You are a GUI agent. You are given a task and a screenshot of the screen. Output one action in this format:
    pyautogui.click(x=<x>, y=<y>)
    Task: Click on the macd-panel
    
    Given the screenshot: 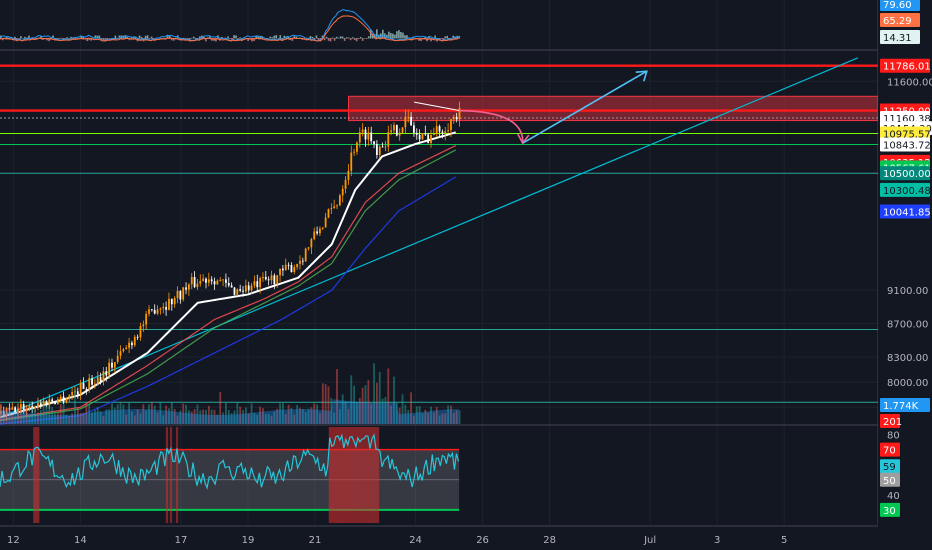 What is the action you would take?
    pyautogui.click(x=230, y=25)
    